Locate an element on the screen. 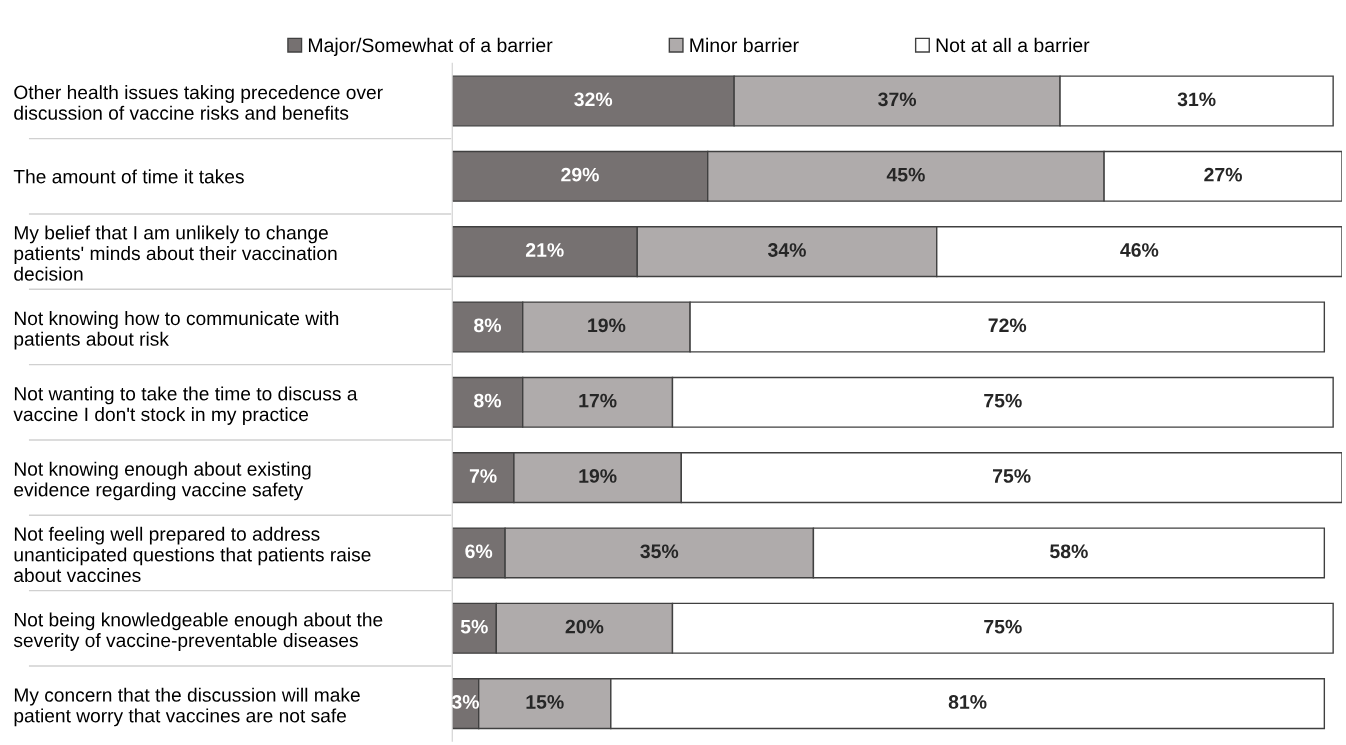  data-label: 46% is located at coordinates (1139, 250).